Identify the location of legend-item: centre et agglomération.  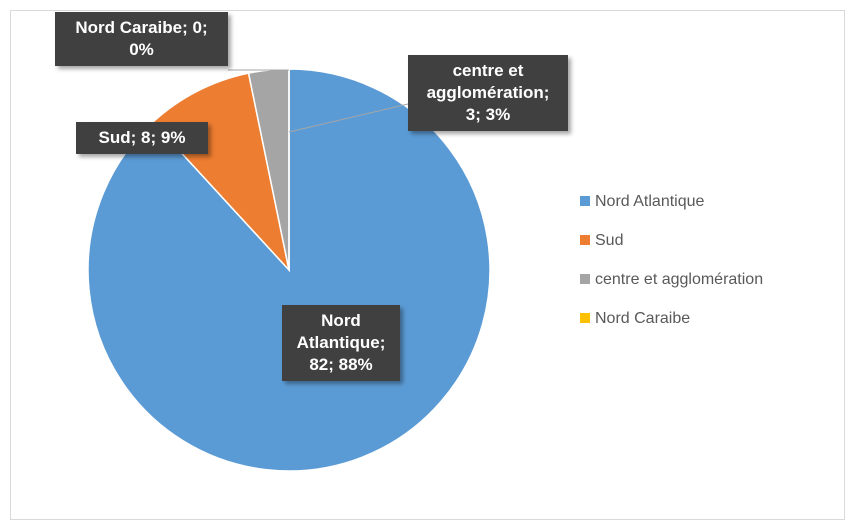
(671, 280).